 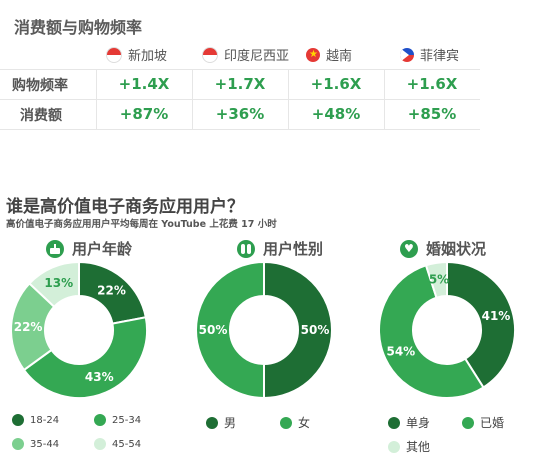 I want to click on row-label-spend: 消费额, so click(x=41, y=116).